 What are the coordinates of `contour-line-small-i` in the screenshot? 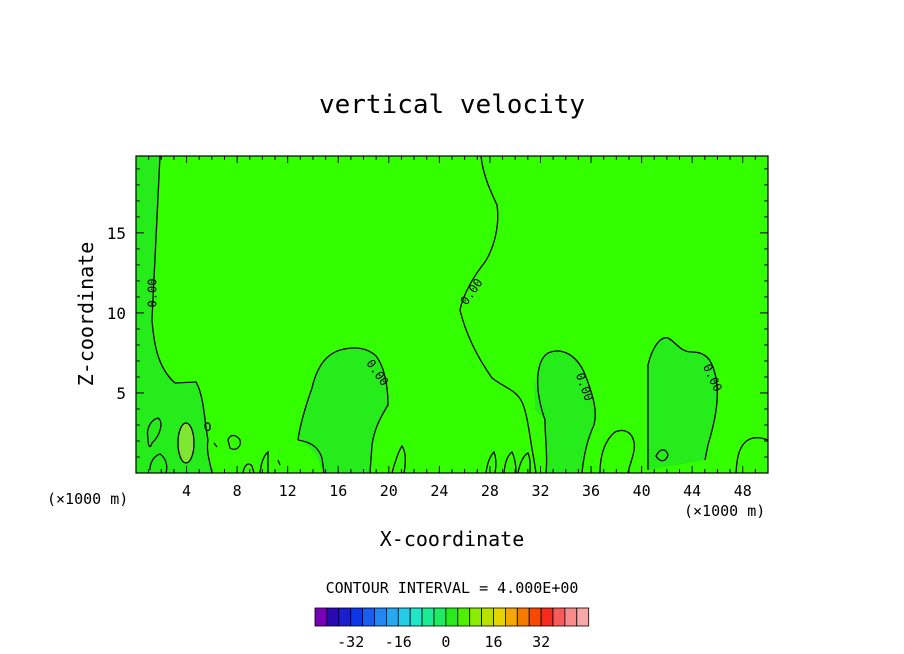 It's located at (524, 463).